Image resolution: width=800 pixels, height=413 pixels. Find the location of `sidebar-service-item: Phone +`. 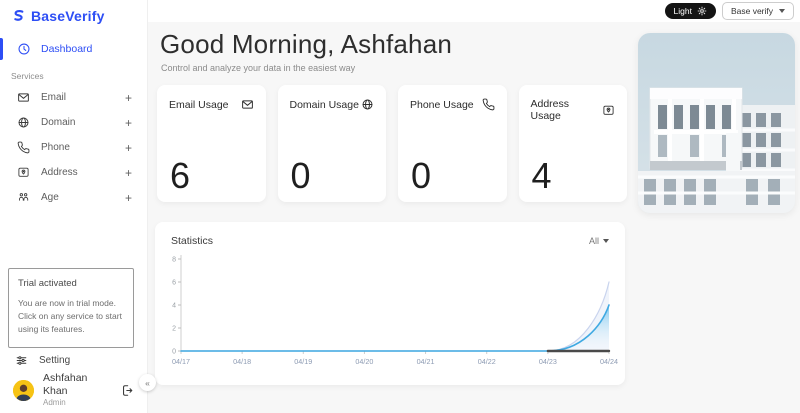

sidebar-service-item: Phone + is located at coordinates (73, 147).